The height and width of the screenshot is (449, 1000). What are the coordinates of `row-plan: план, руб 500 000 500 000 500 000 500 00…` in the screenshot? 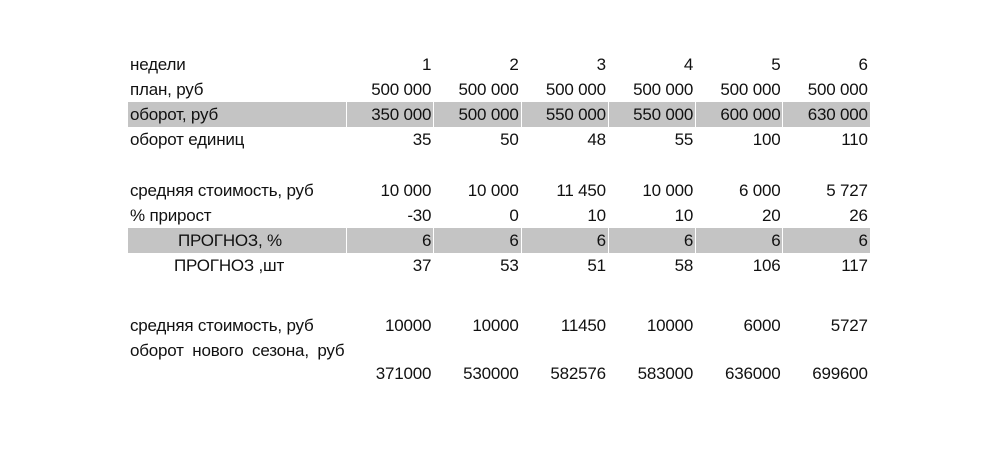 It's located at (499, 89).